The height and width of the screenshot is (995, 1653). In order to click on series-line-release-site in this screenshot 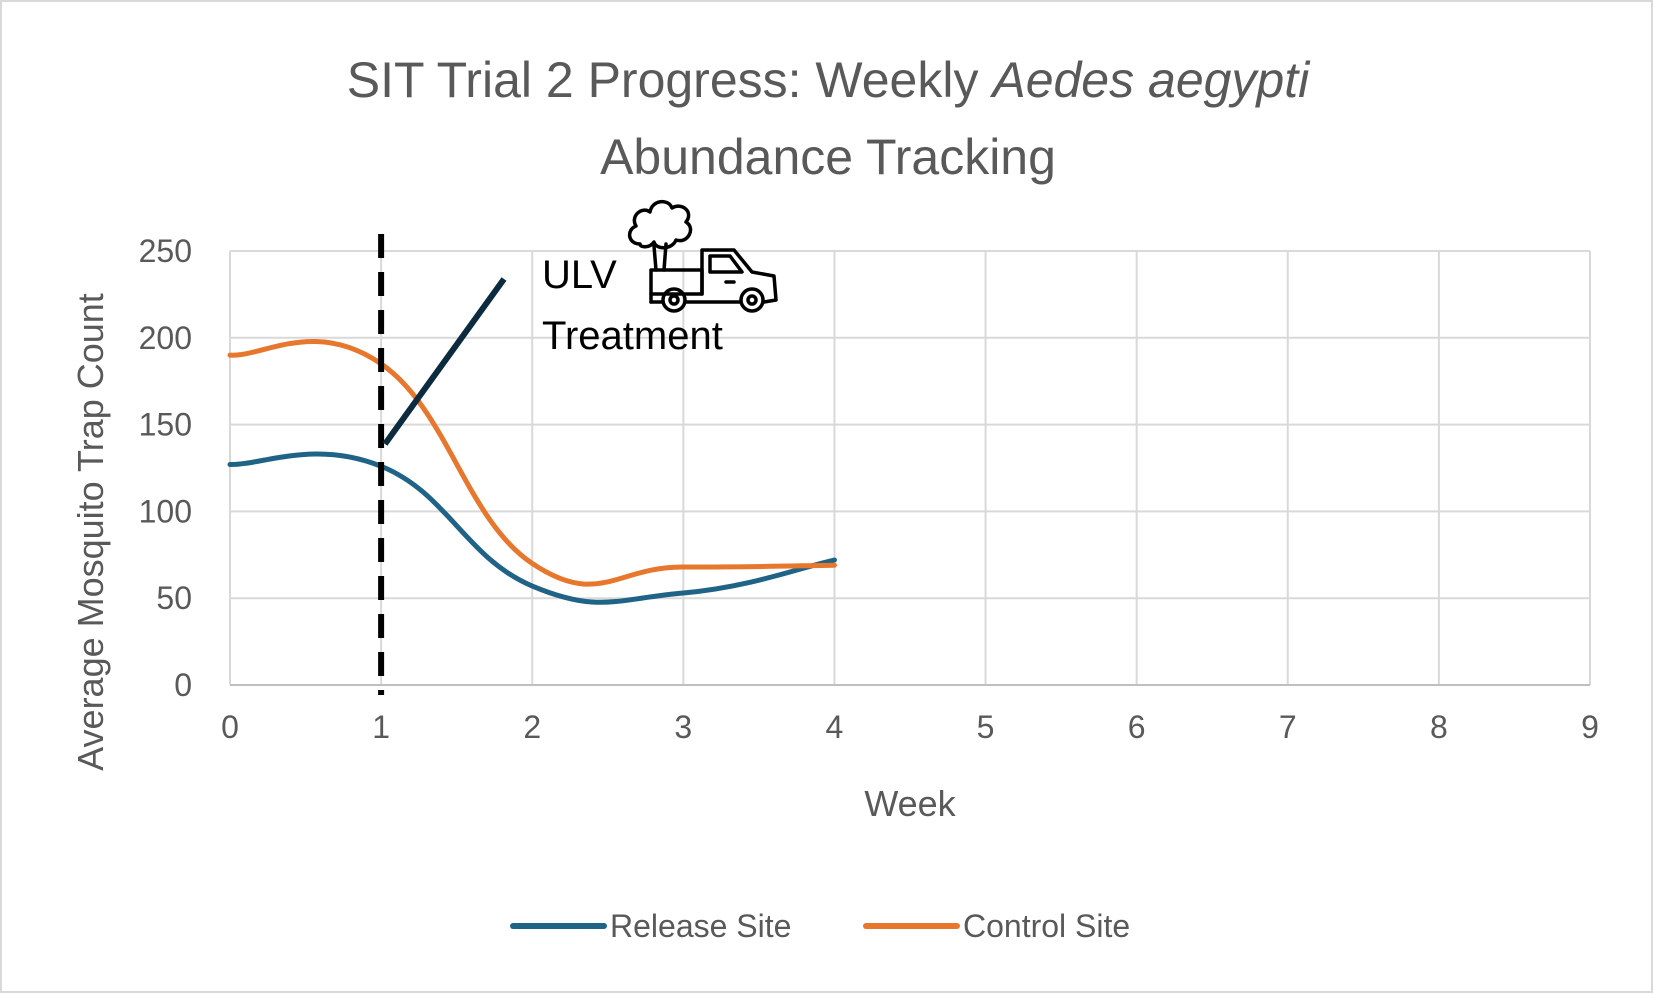, I will do `click(532, 528)`.